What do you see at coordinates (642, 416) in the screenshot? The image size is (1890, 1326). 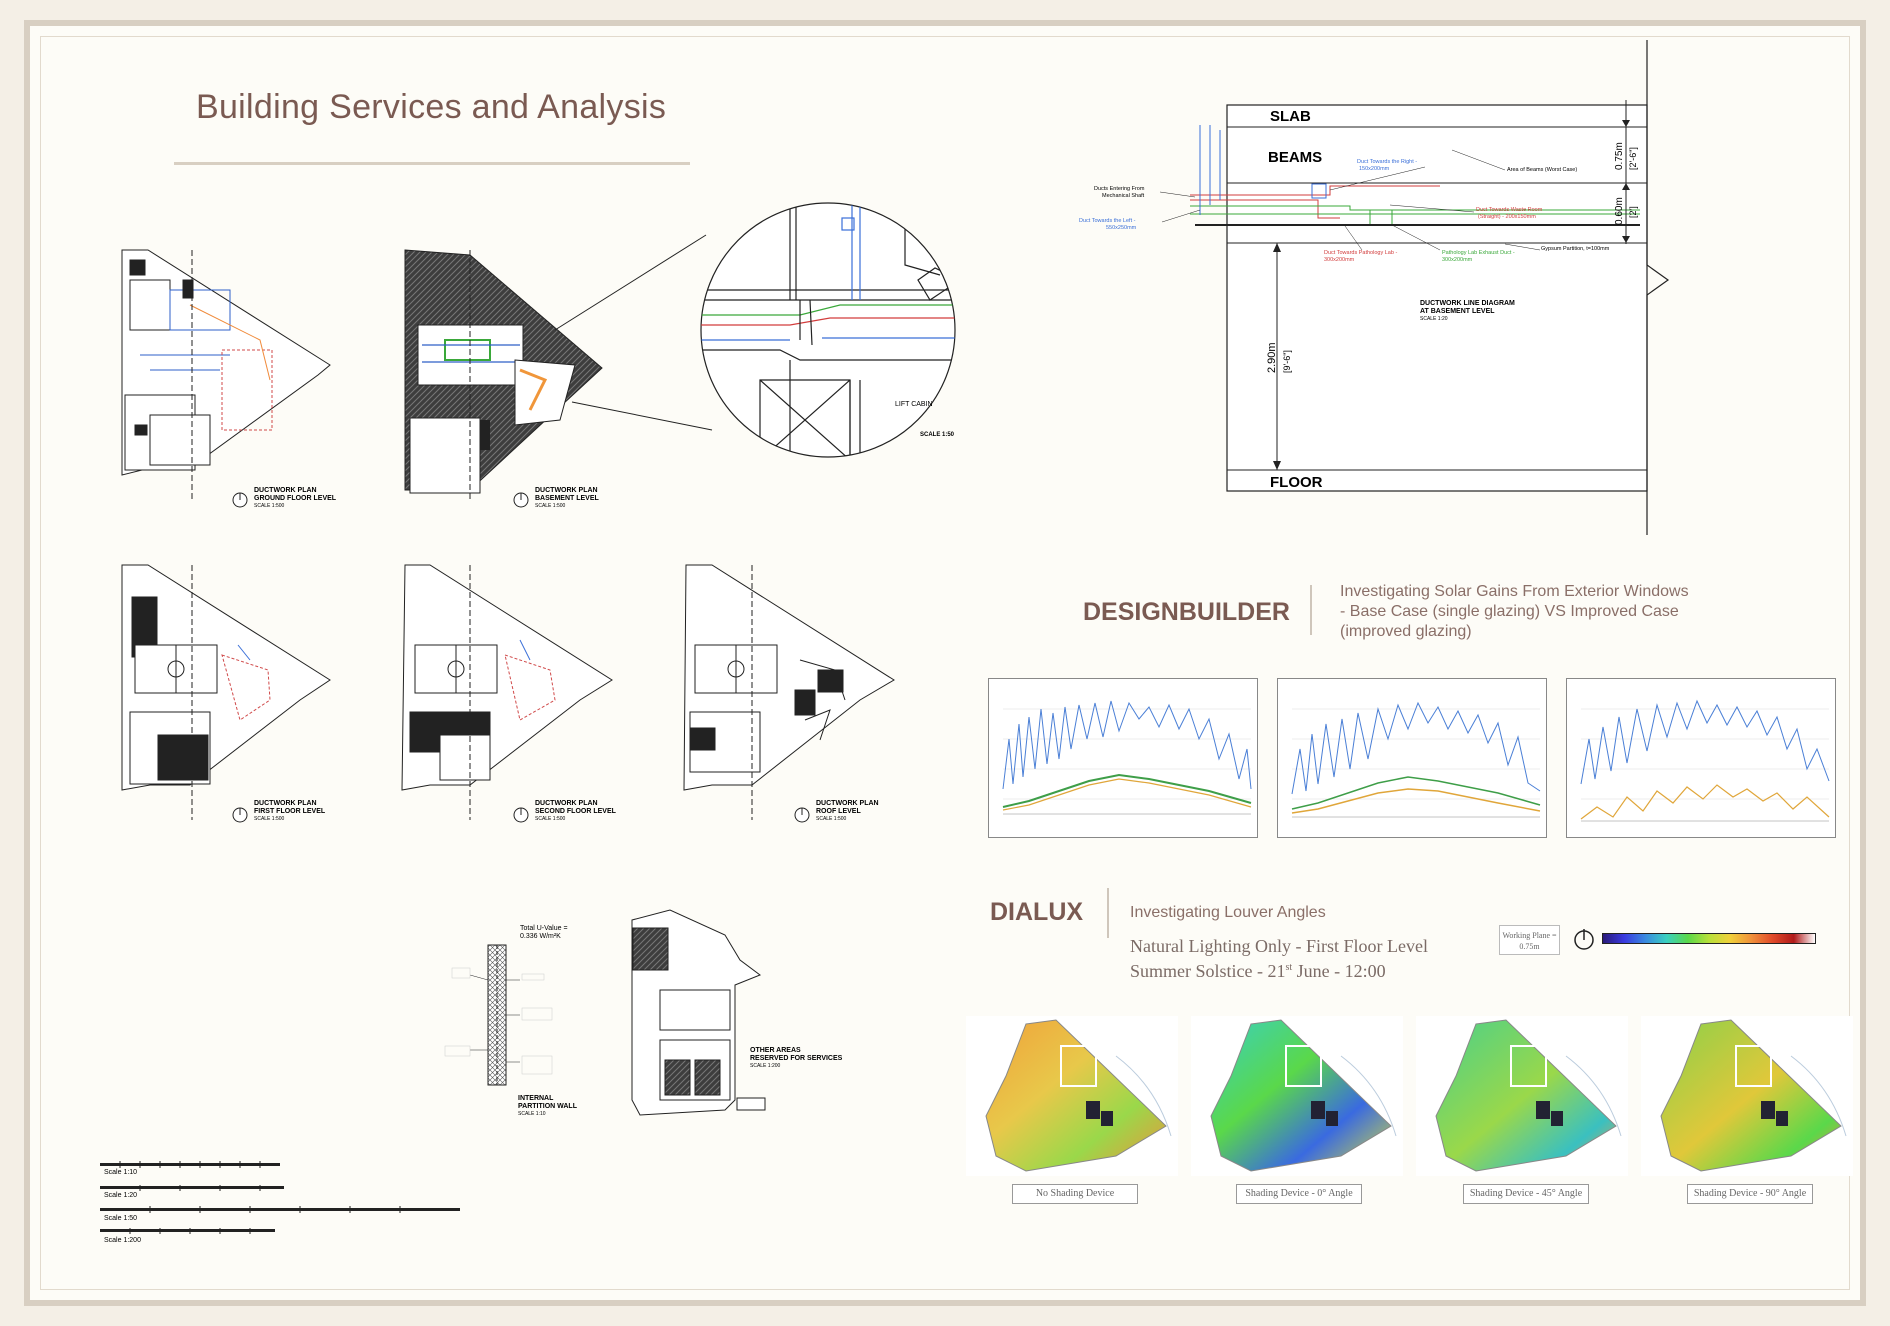 I see `zoom-leader-bottom` at bounding box center [642, 416].